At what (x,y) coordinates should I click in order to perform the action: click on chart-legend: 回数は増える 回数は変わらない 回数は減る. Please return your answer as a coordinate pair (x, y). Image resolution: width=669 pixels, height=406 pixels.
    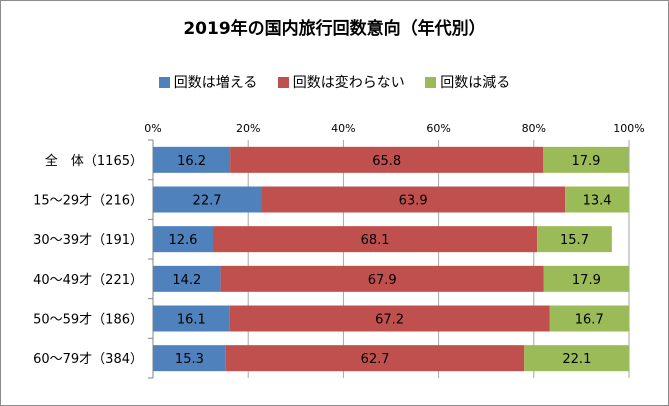
    Looking at the image, I should click on (334, 82).